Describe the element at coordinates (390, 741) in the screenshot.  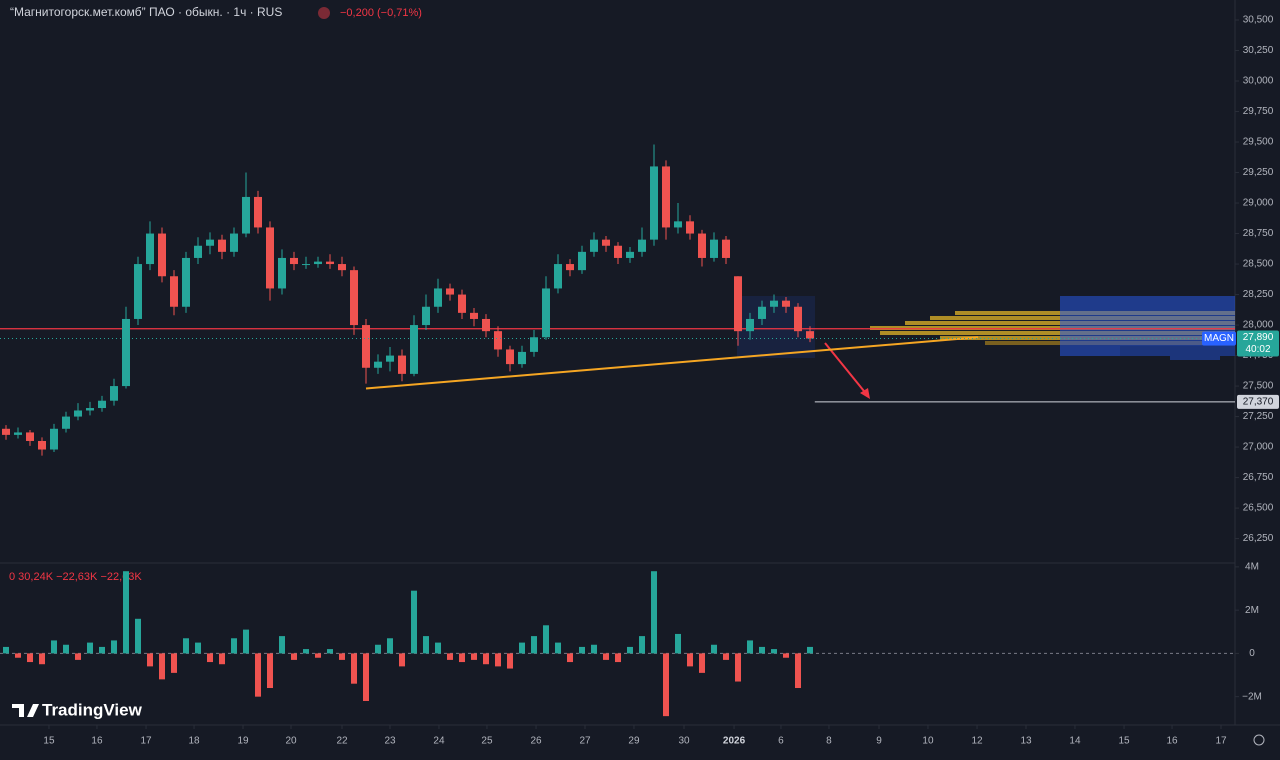
I see `x-tick-label: 23` at that location.